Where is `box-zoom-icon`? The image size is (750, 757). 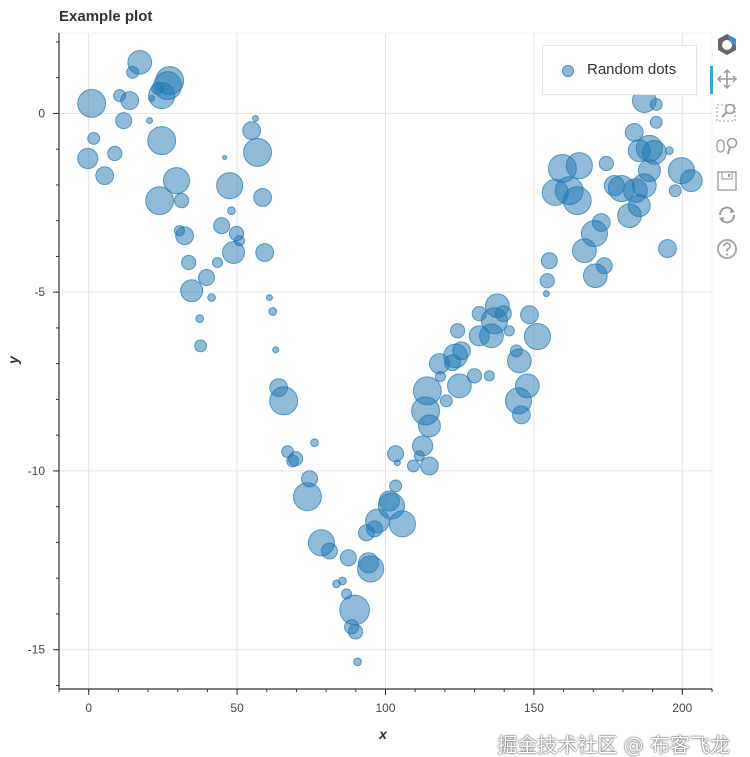 box-zoom-icon is located at coordinates (726, 112).